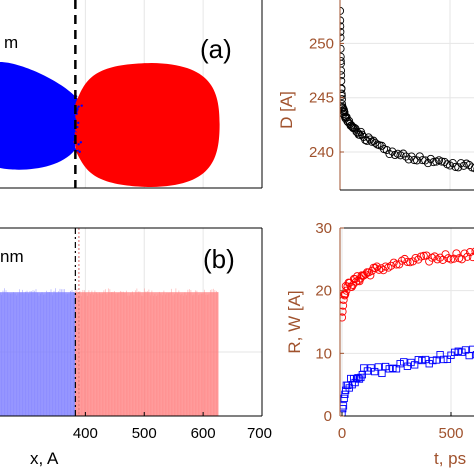  Describe the element at coordinates (38, 352) in the screenshot. I see `panel-b-blue-density` at that location.